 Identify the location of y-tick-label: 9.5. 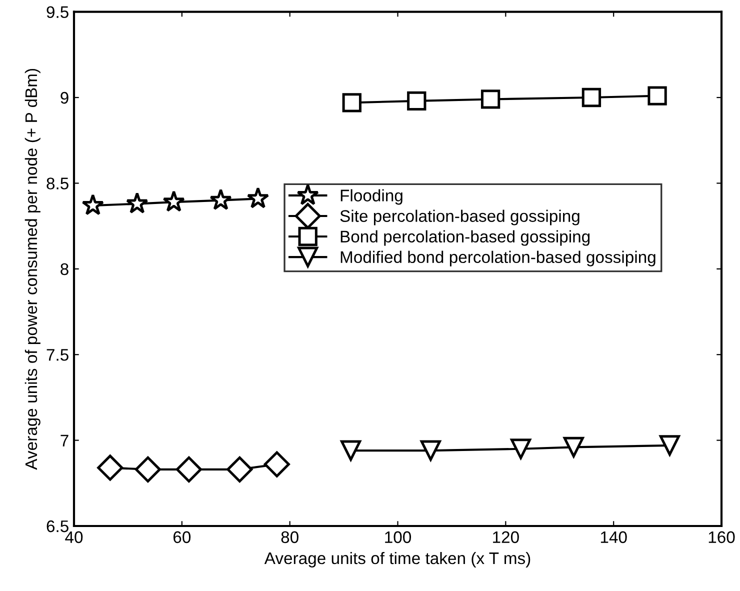
(57, 12).